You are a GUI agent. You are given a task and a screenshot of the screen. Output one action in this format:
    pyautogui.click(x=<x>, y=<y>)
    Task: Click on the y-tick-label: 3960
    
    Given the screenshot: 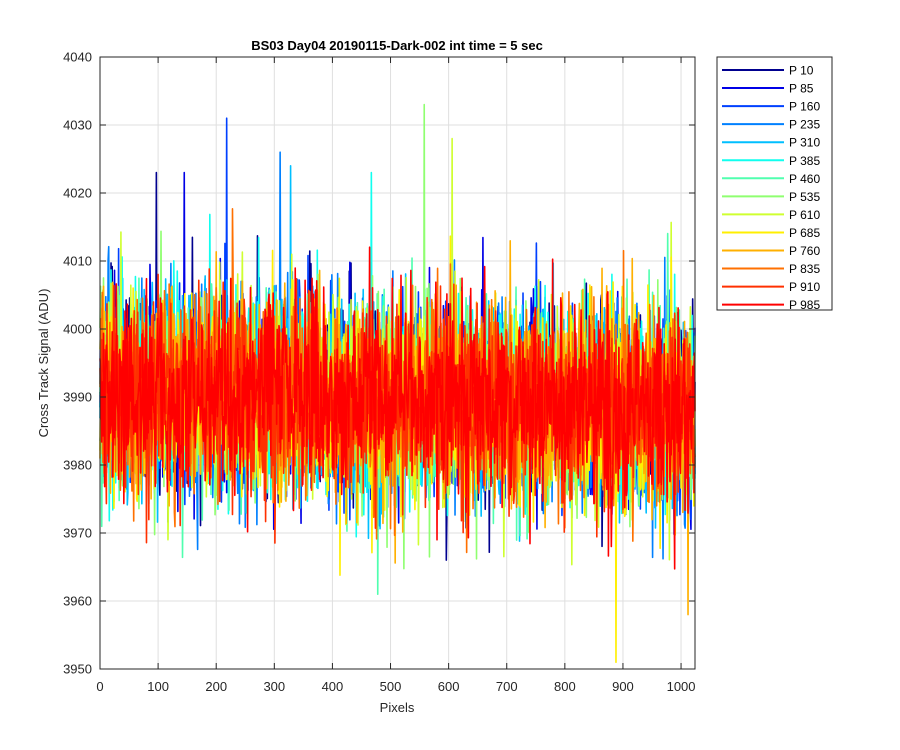 What is the action you would take?
    pyautogui.click(x=77, y=601)
    